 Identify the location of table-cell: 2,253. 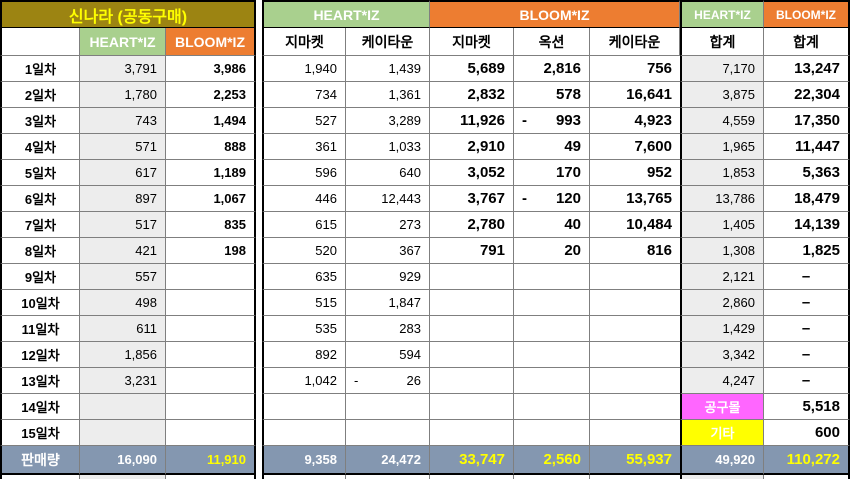
(211, 95).